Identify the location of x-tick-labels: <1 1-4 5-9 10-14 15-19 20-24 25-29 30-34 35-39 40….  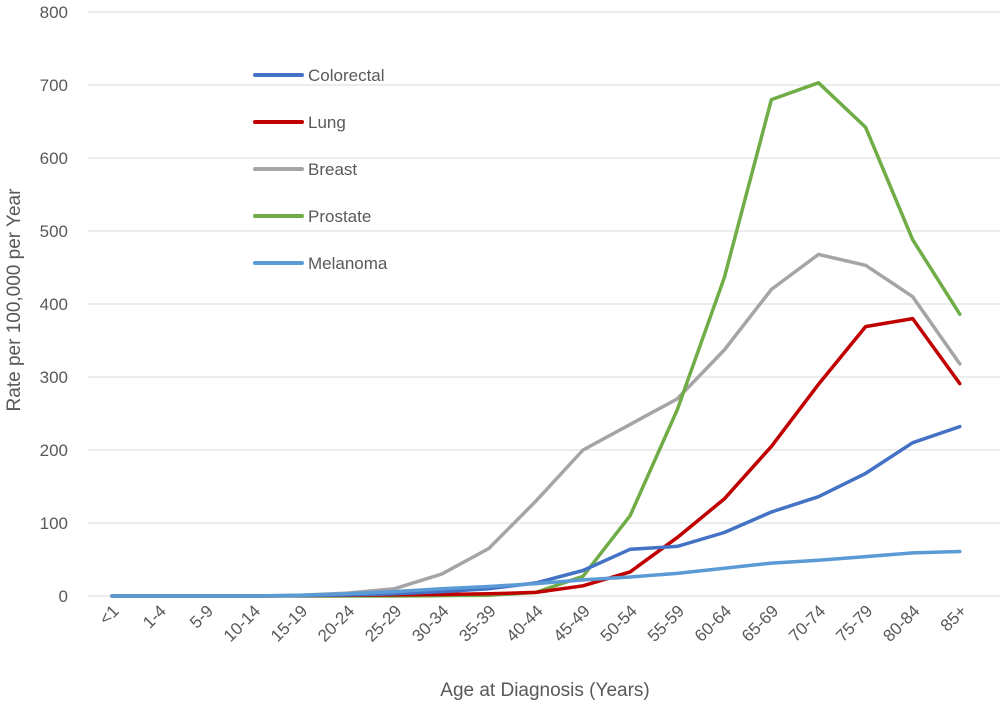
(533, 623).